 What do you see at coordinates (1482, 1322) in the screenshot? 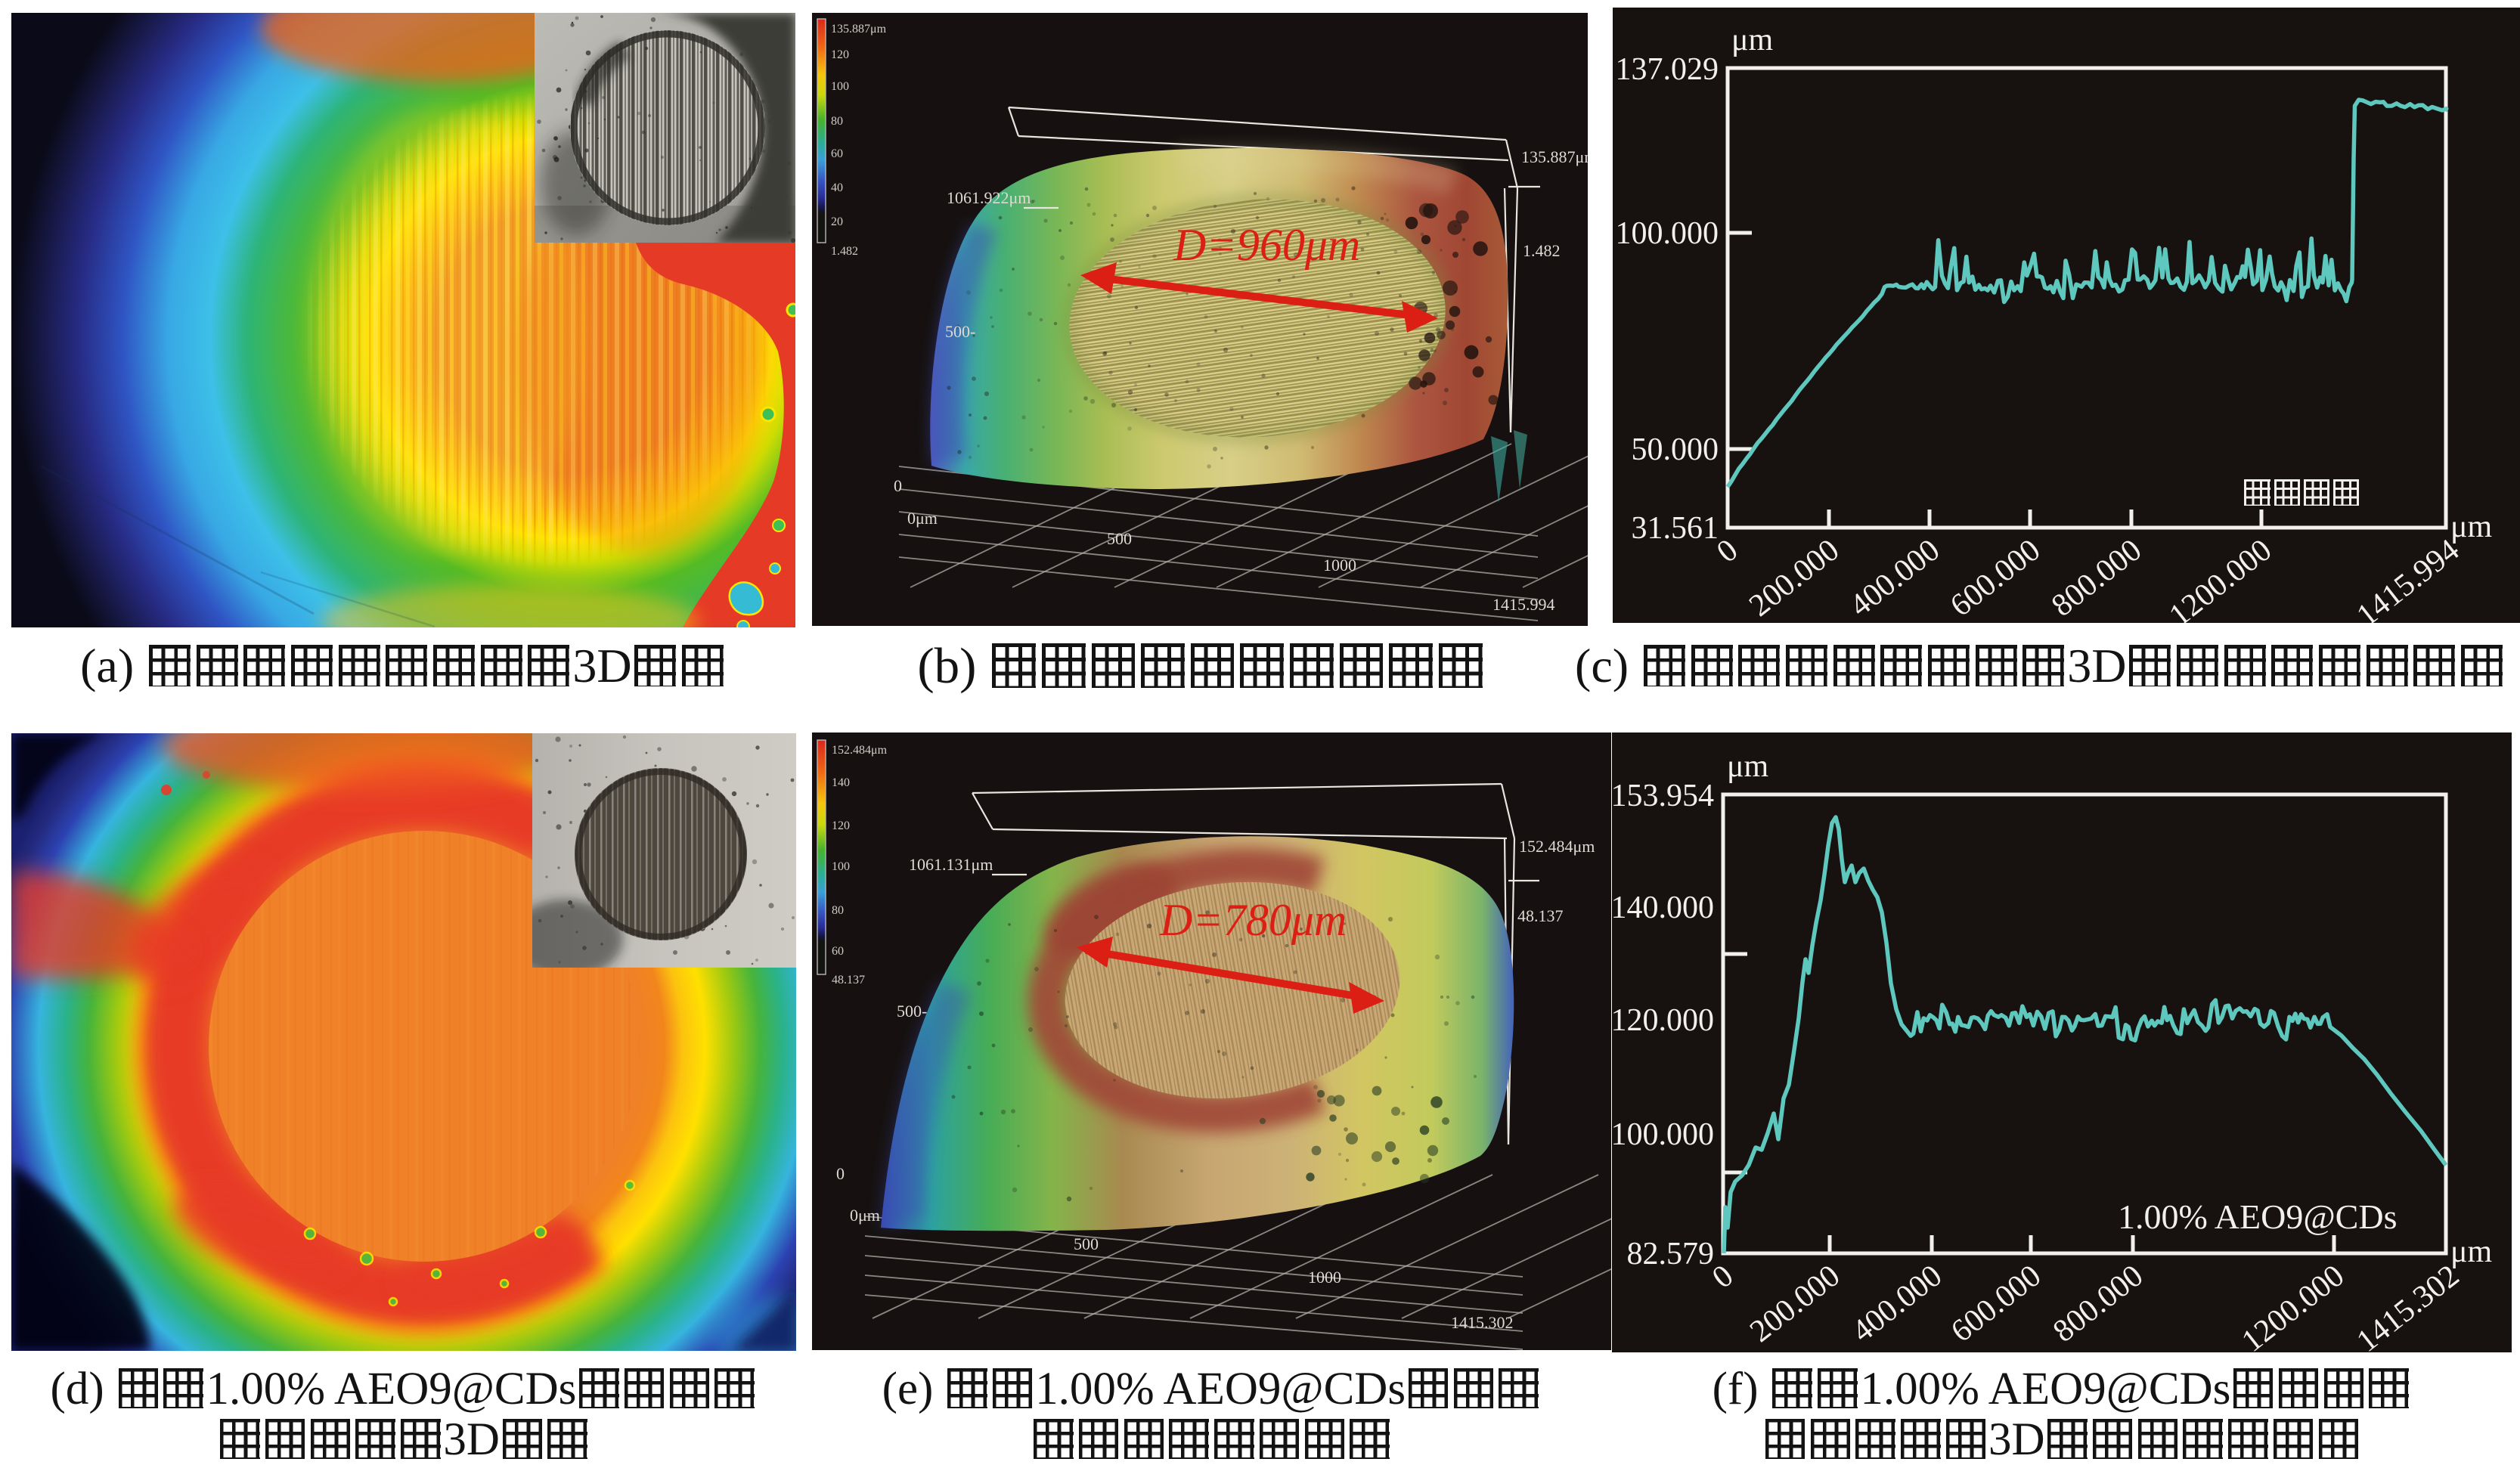
I see `svg-text: 1415.302` at bounding box center [1482, 1322].